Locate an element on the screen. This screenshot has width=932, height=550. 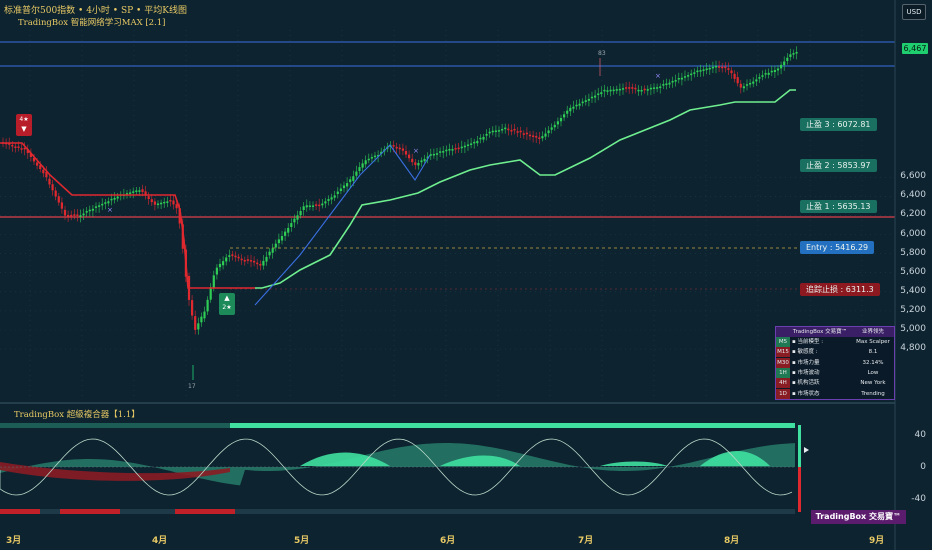
info-table-row: M15 ▪ 敏感度 : 8.1 is located at coordinates (835, 352).